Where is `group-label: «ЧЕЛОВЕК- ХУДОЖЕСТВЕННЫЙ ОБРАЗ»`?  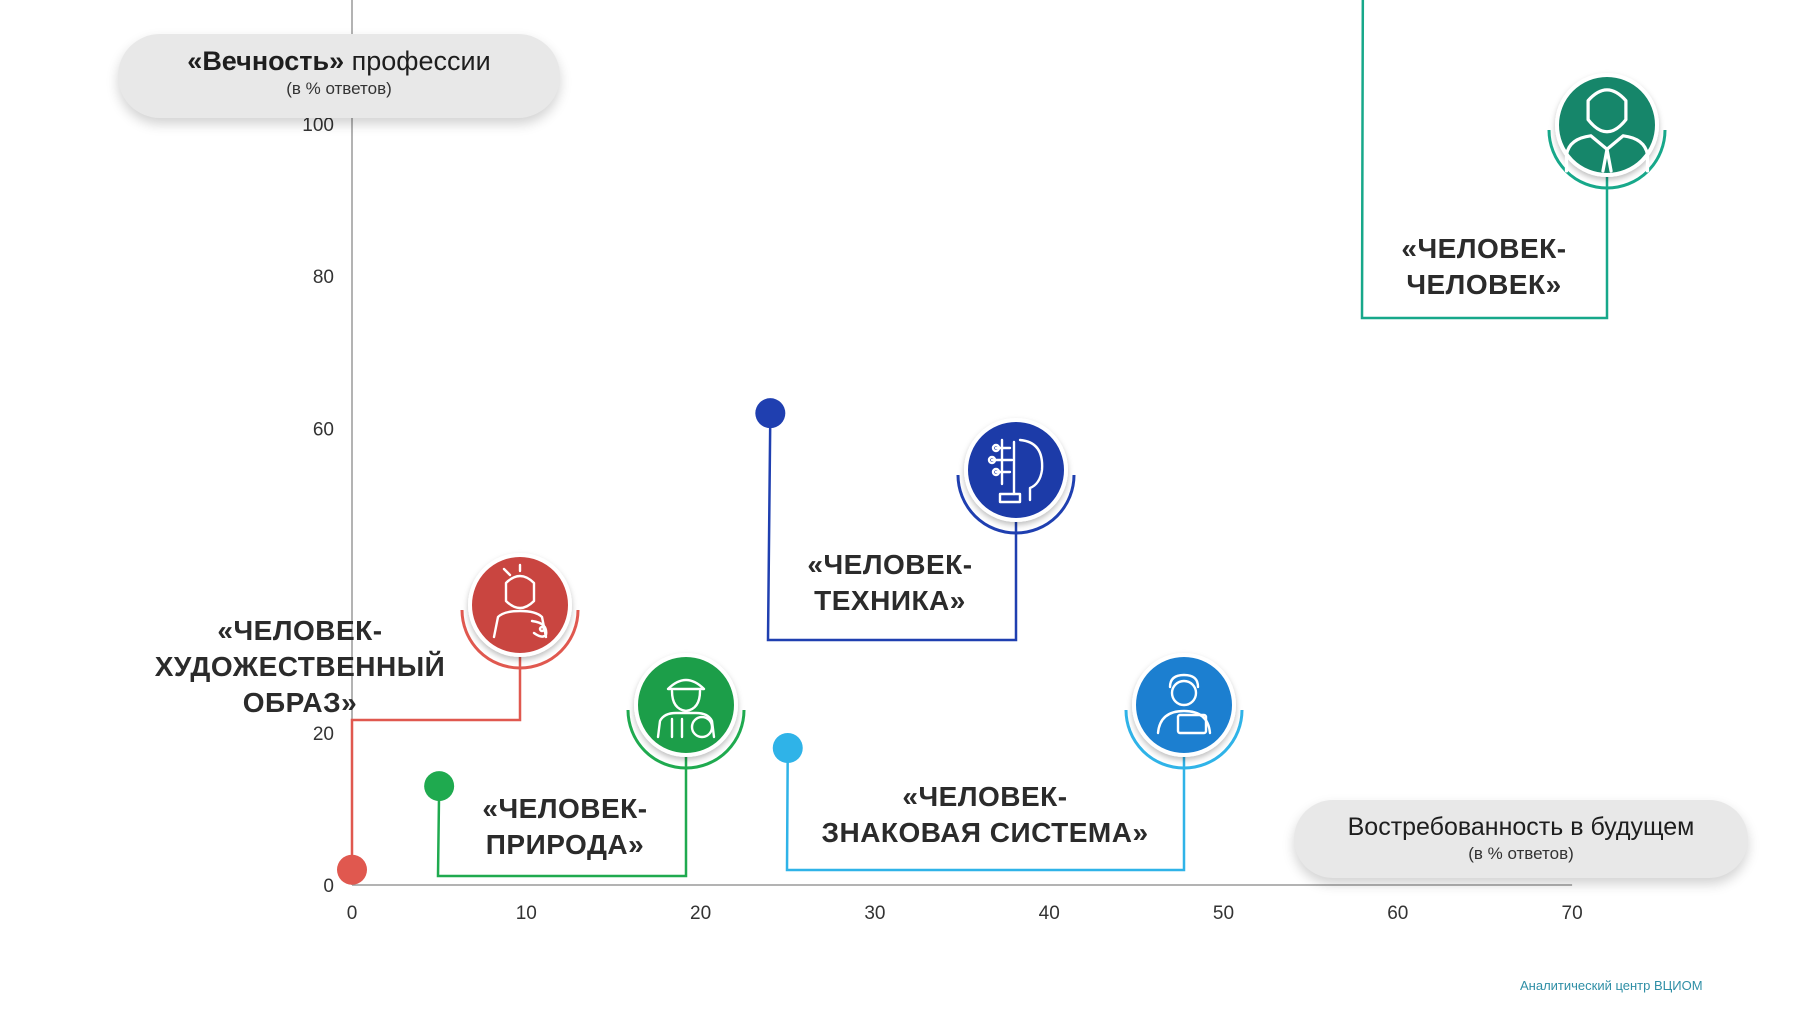 group-label: «ЧЕЛОВЕК- ХУДОЖЕСТВЕННЫЙ ОБРАЗ» is located at coordinates (300, 666).